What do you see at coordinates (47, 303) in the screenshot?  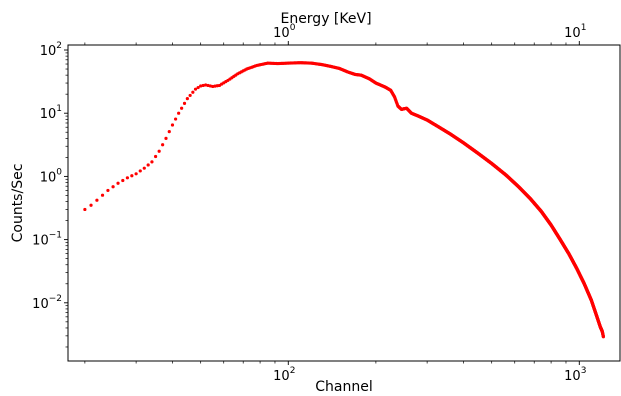 I see `y-tick-label: 10⁻²` at bounding box center [47, 303].